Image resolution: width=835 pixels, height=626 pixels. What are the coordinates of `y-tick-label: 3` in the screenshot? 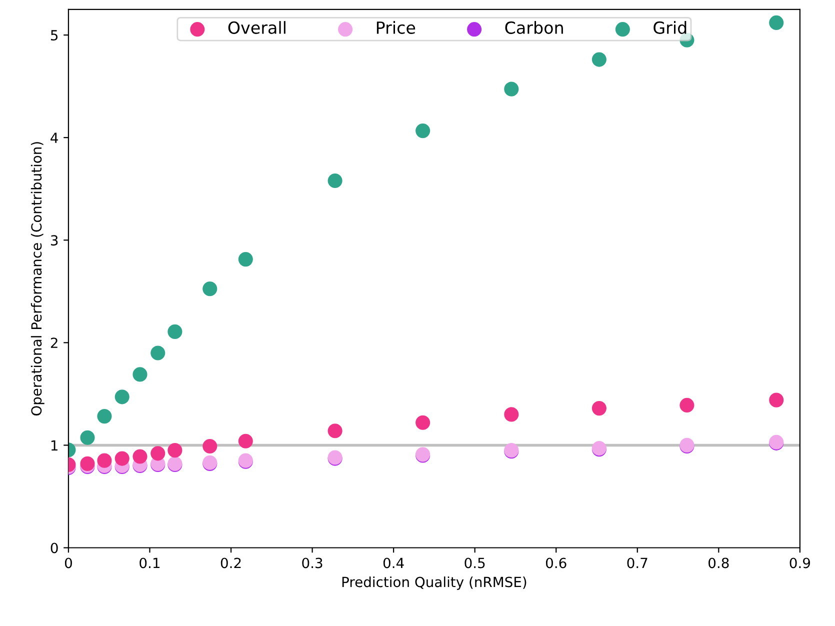 It's located at (54, 240).